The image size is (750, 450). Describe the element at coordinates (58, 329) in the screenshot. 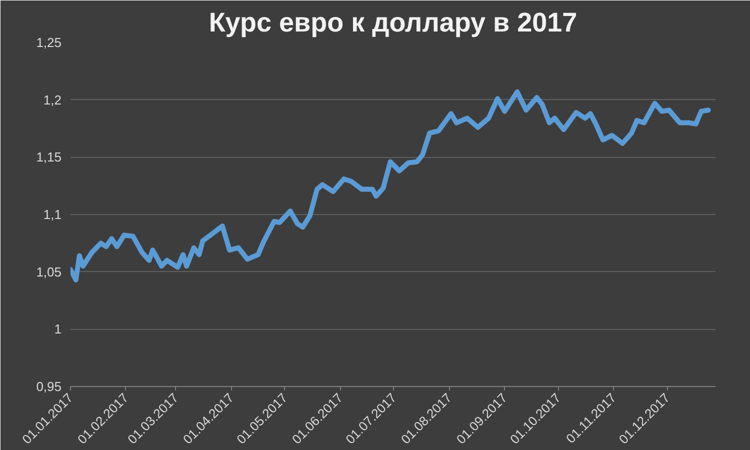

I see `y-tick-label: 1` at that location.